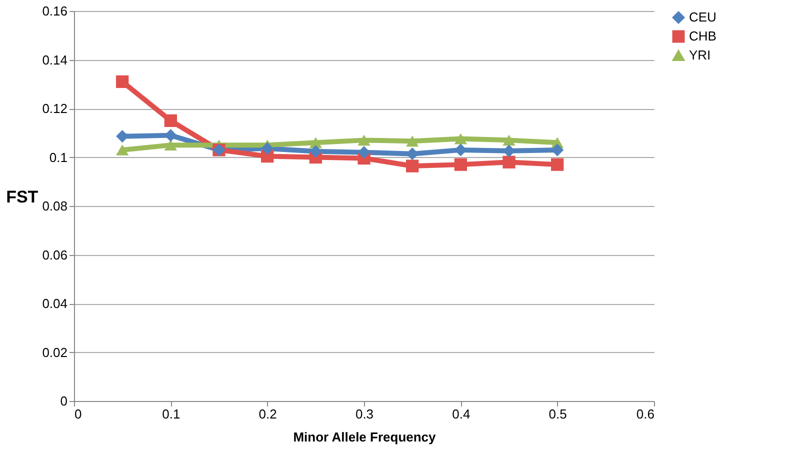 Image resolution: width=797 pixels, height=466 pixels. I want to click on x-tick-label: 0.6, so click(645, 414).